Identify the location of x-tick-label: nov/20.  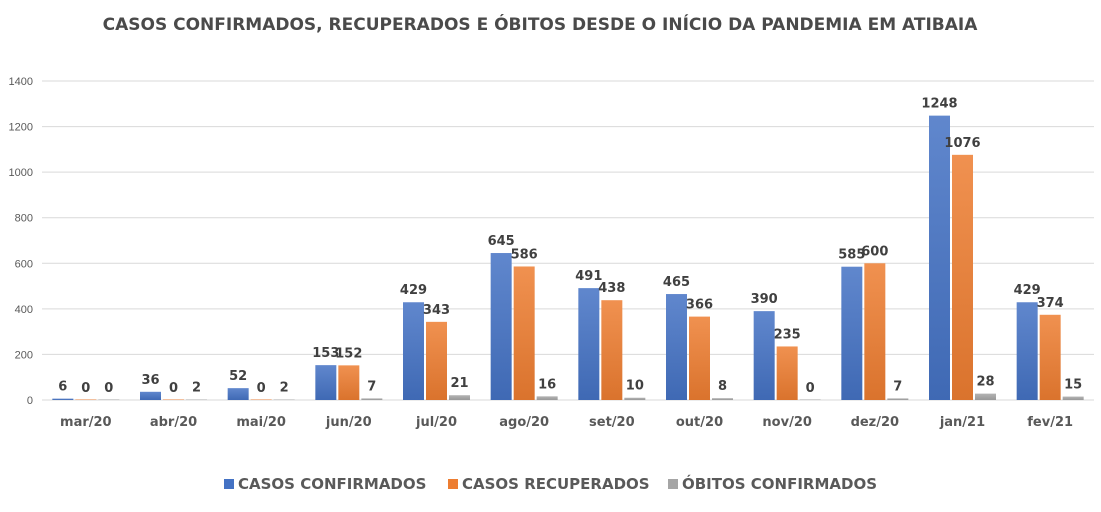
(787, 422).